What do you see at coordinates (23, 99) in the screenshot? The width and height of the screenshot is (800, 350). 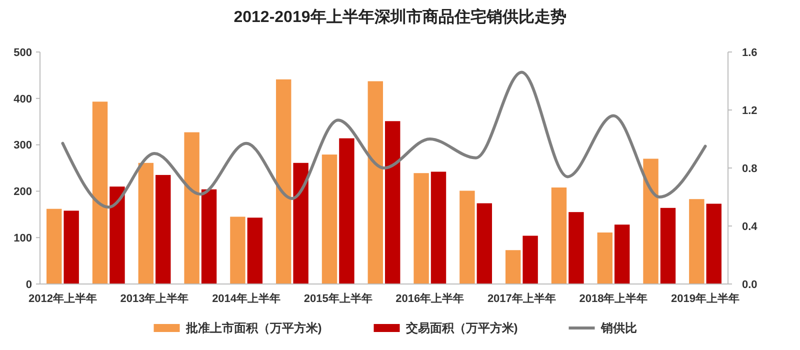 I see `y-tick-label: 400` at bounding box center [23, 99].